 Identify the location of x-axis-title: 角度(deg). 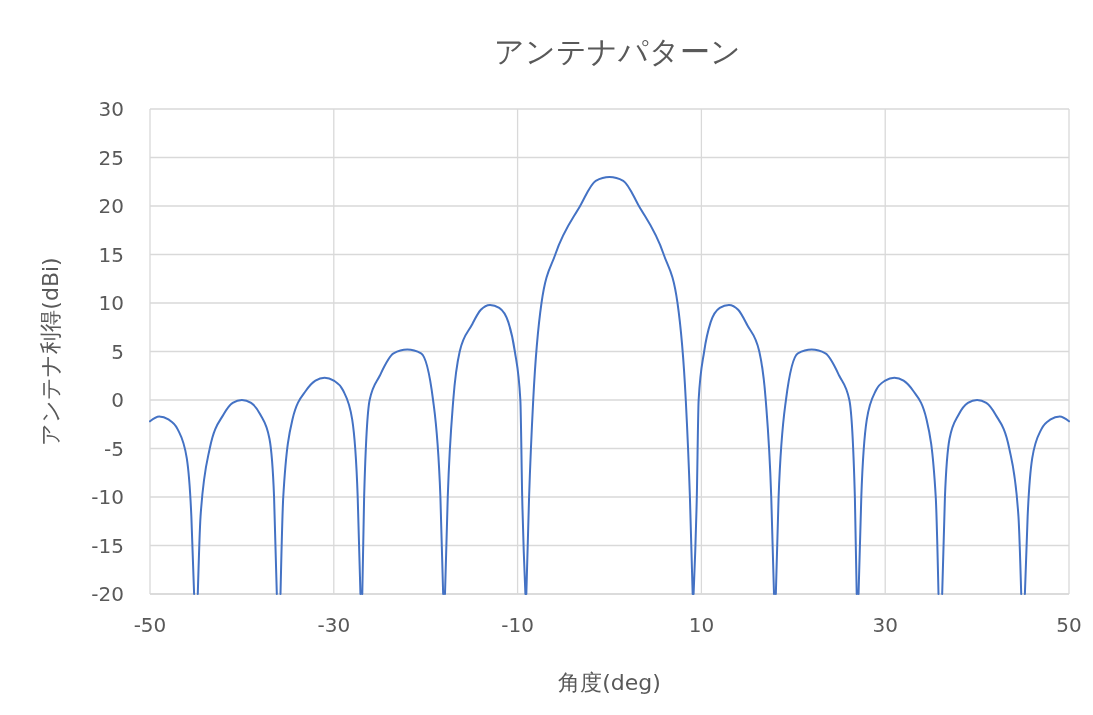
(609, 682).